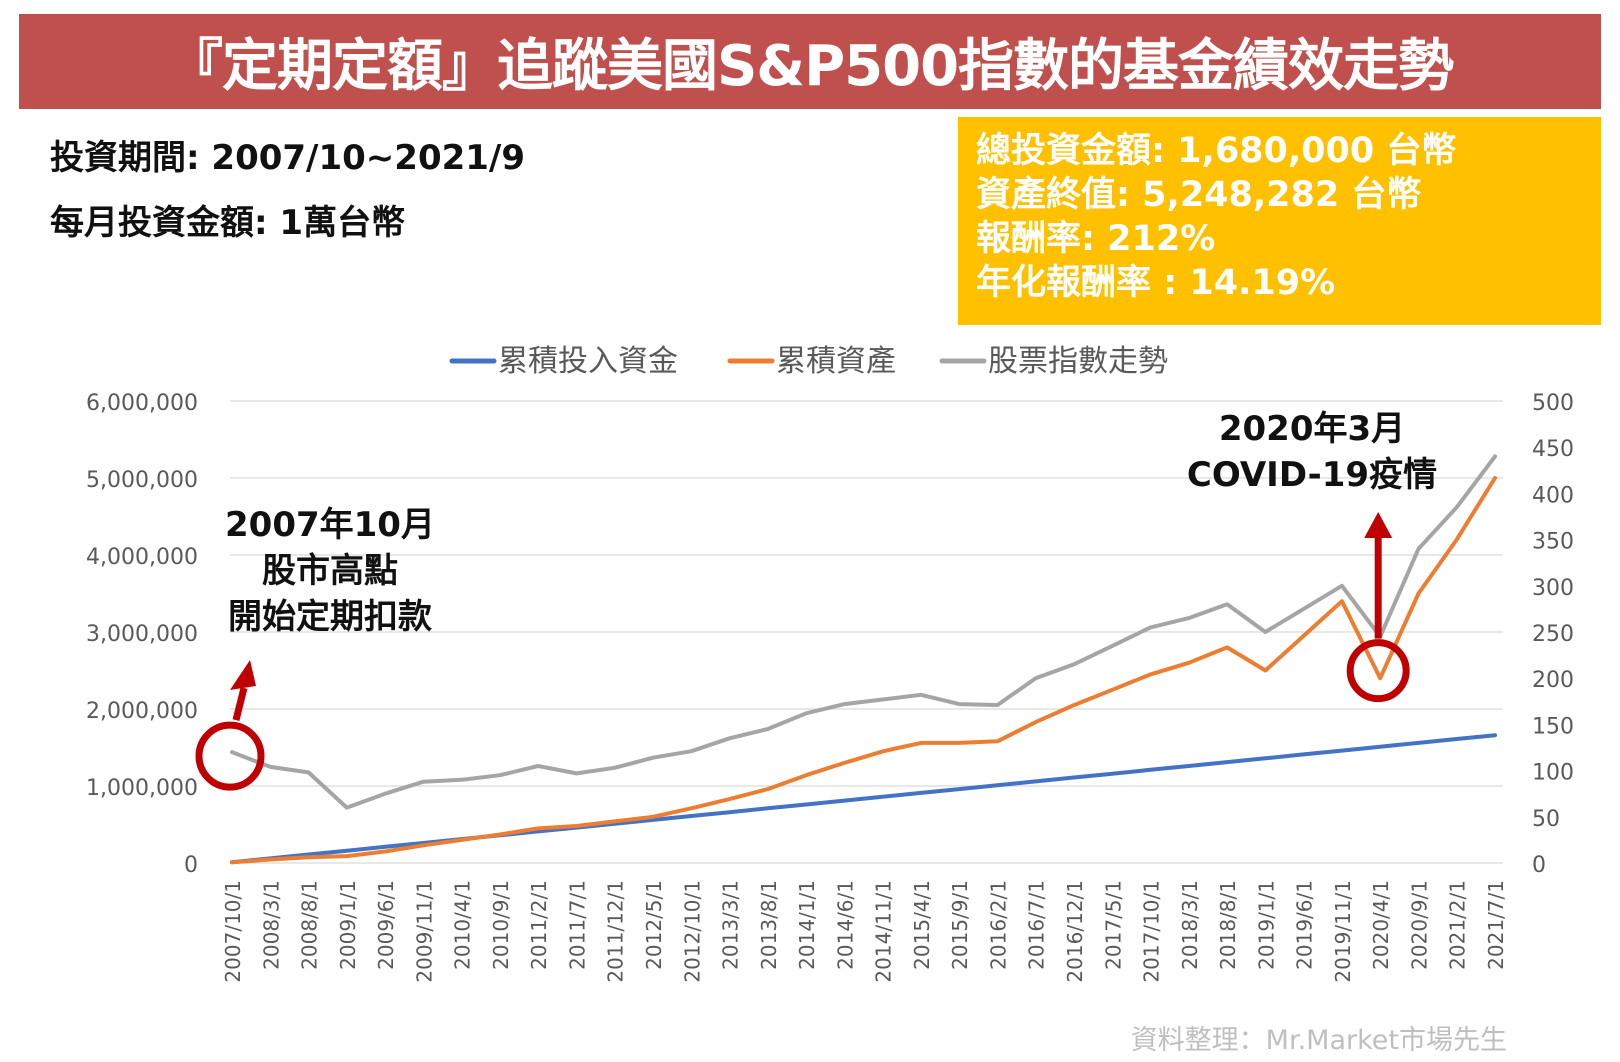 The image size is (1620, 1062). Describe the element at coordinates (271, 925) in the screenshot. I see `x-tick-label: 2008/3/1` at that location.